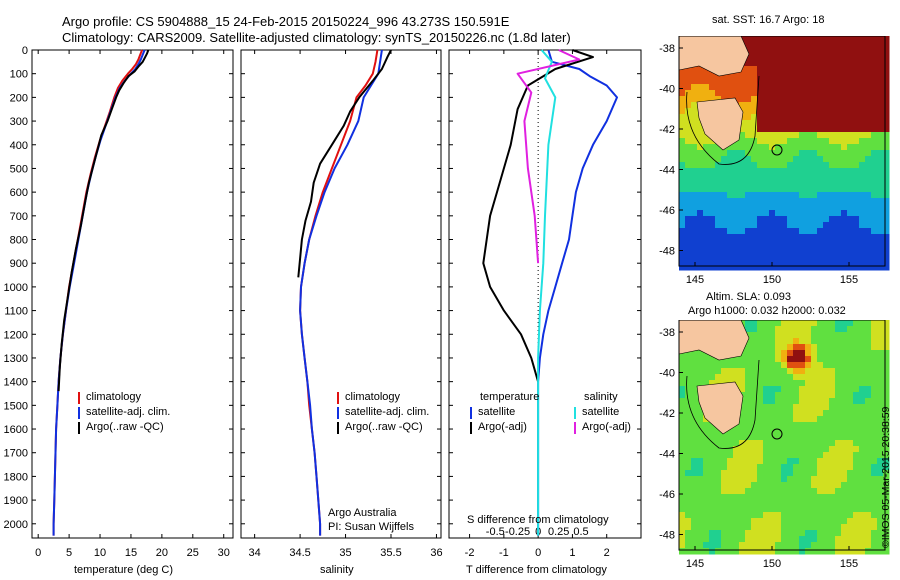 This screenshot has width=900, height=580. Describe the element at coordinates (16, 454) in the screenshot. I see `y-tick-label: 1700` at that location.